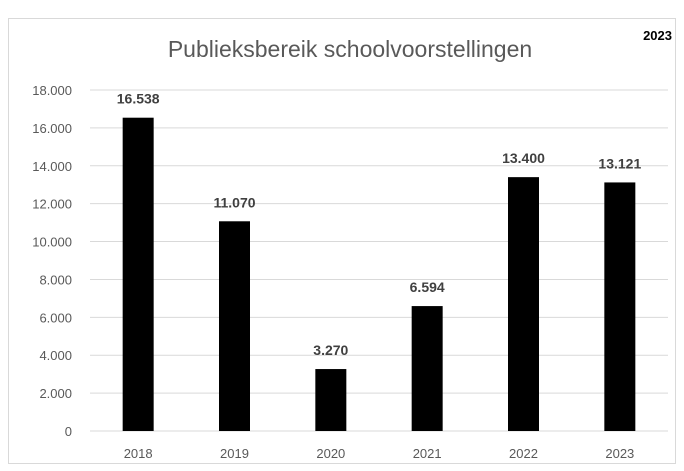 The width and height of the screenshot is (684, 471). Describe the element at coordinates (620, 306) in the screenshot. I see `bar-2023` at that location.